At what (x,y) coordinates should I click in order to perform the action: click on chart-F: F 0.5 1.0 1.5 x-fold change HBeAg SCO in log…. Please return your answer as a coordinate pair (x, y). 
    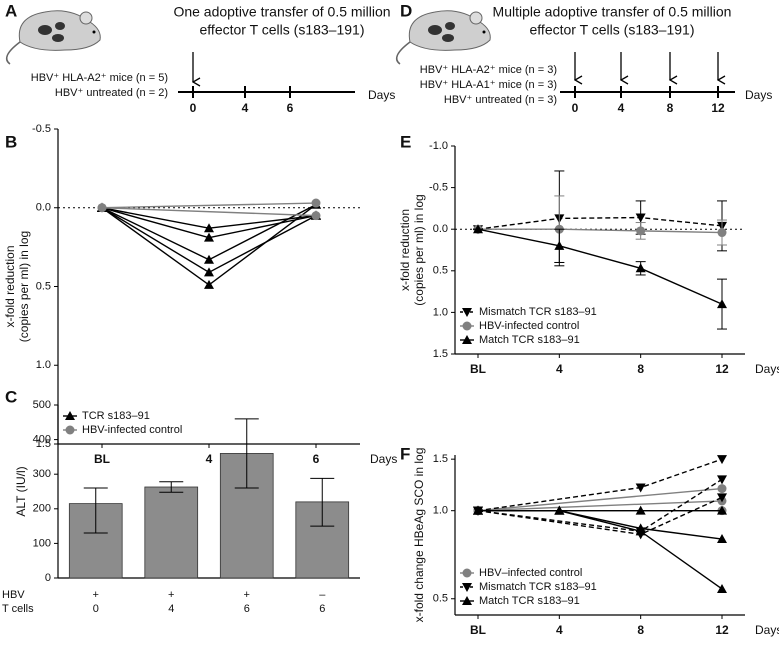
    Looking at the image, I should click on (589, 540).